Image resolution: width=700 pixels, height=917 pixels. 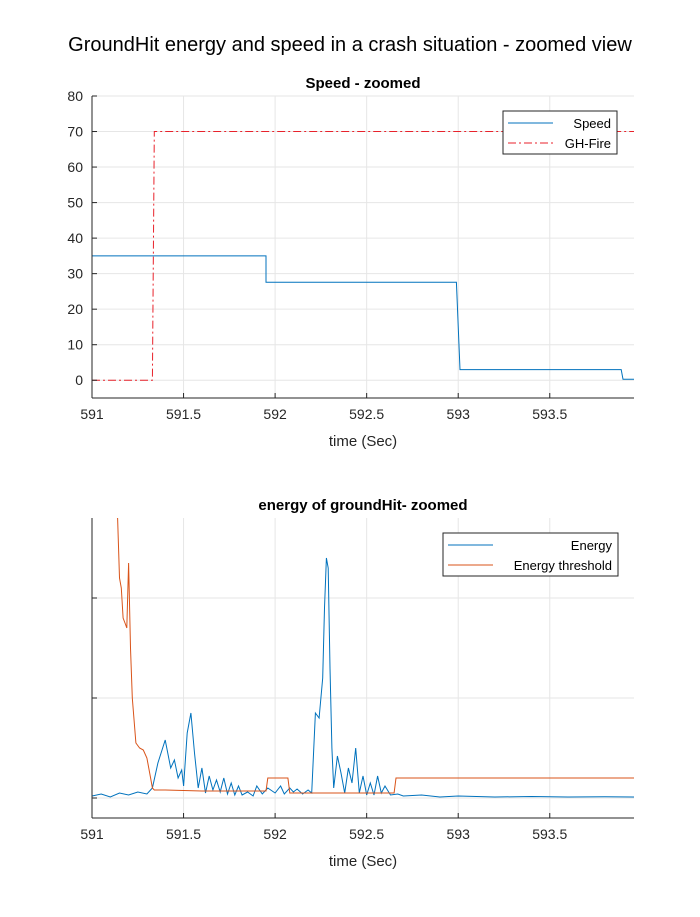 What do you see at coordinates (363, 861) in the screenshot?
I see `energy-chart-xlabel: time (Sec)` at bounding box center [363, 861].